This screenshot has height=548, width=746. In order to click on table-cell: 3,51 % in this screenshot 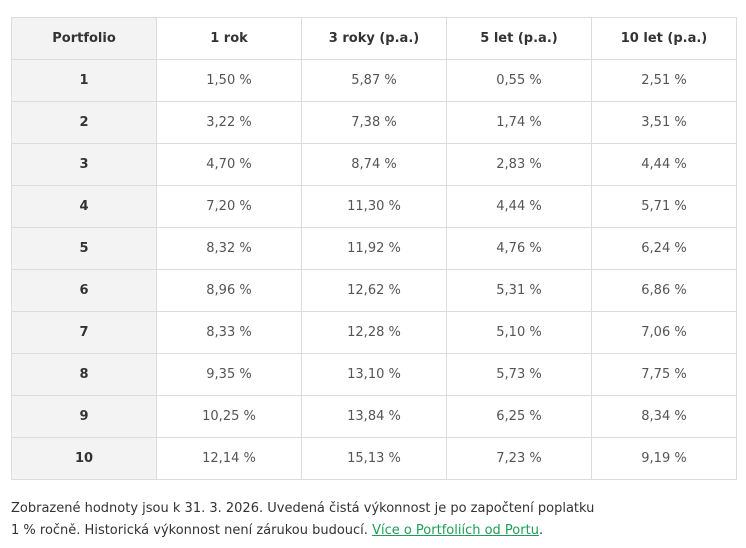, I will do `click(664, 122)`.